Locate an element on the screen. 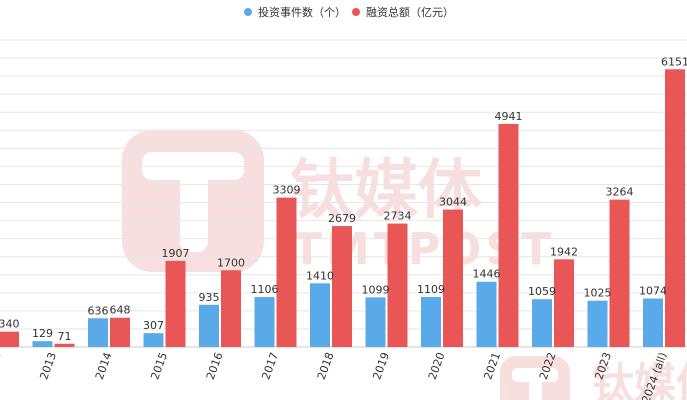 Image resolution: width=687 pixels, height=400 pixels. bar-invest-events-2017 is located at coordinates (264, 322).